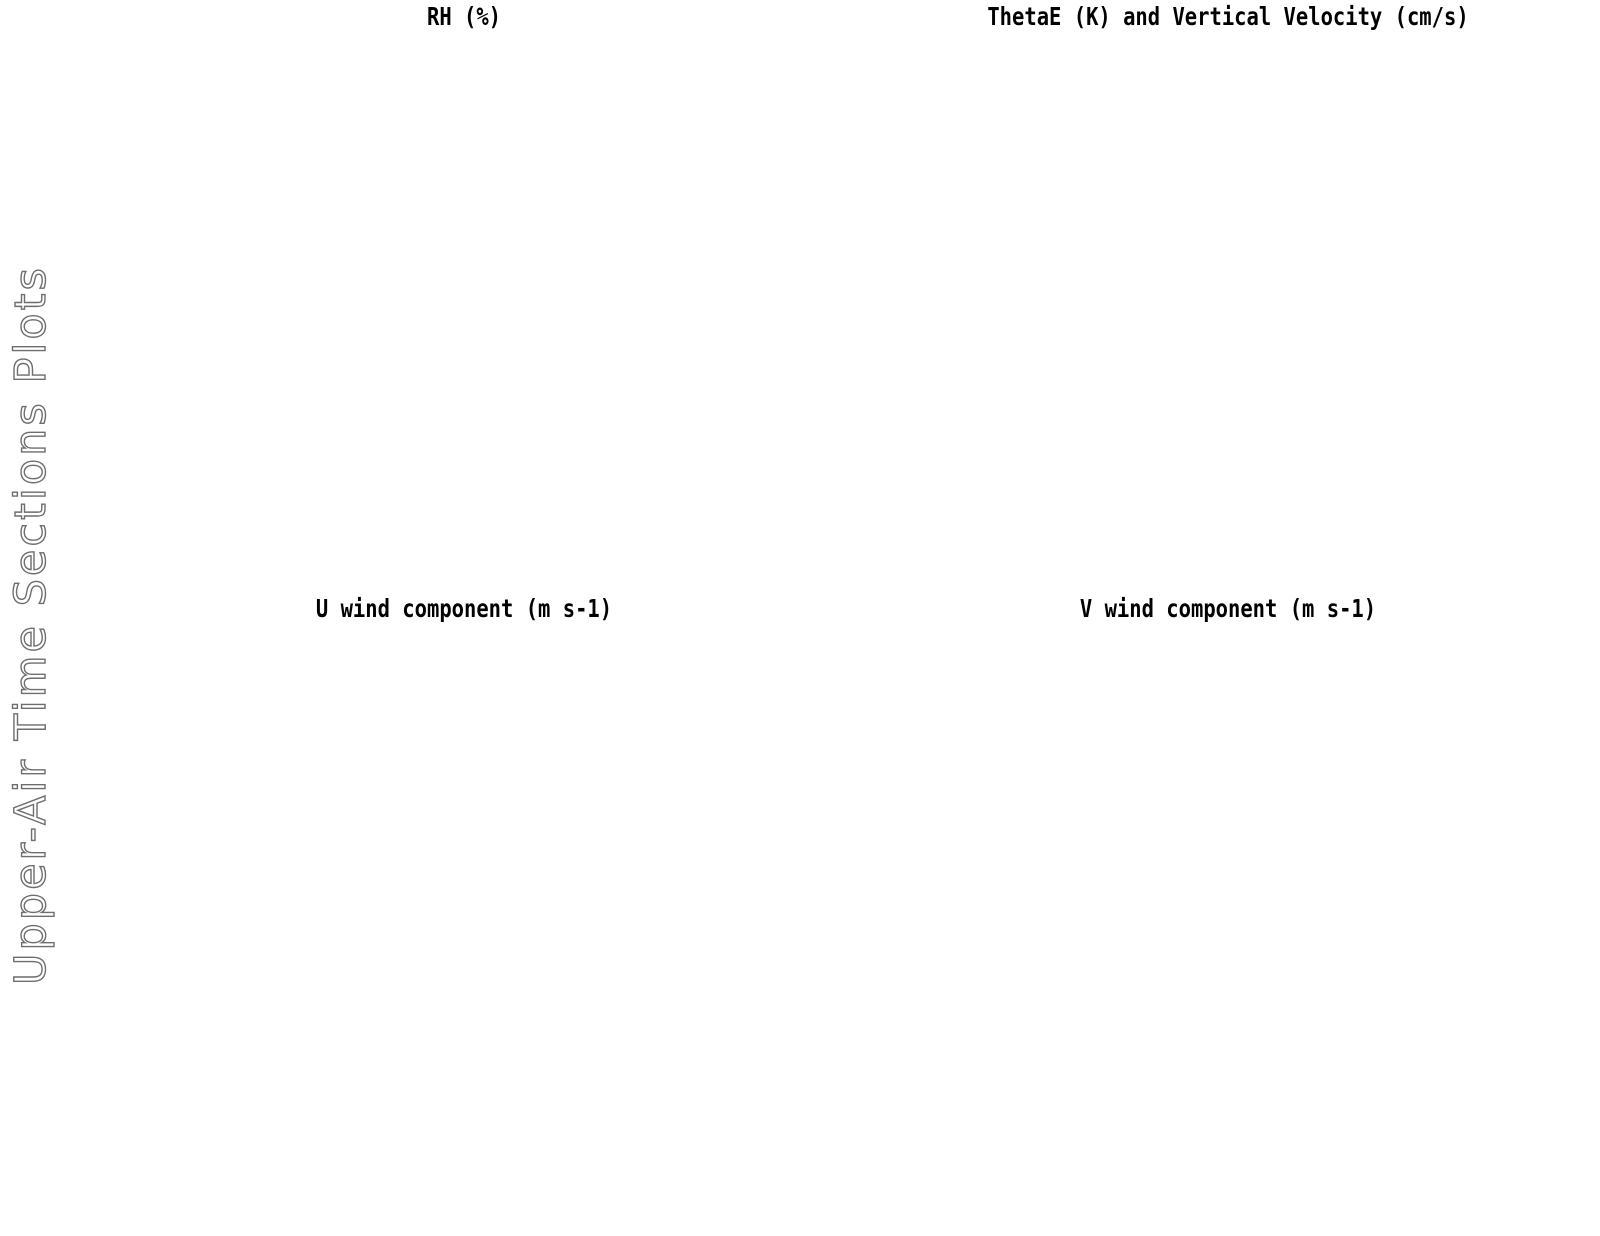 This screenshot has height=1236, width=1600. I want to click on panel-v-title: V wind component (m s-1), so click(1228, 608).